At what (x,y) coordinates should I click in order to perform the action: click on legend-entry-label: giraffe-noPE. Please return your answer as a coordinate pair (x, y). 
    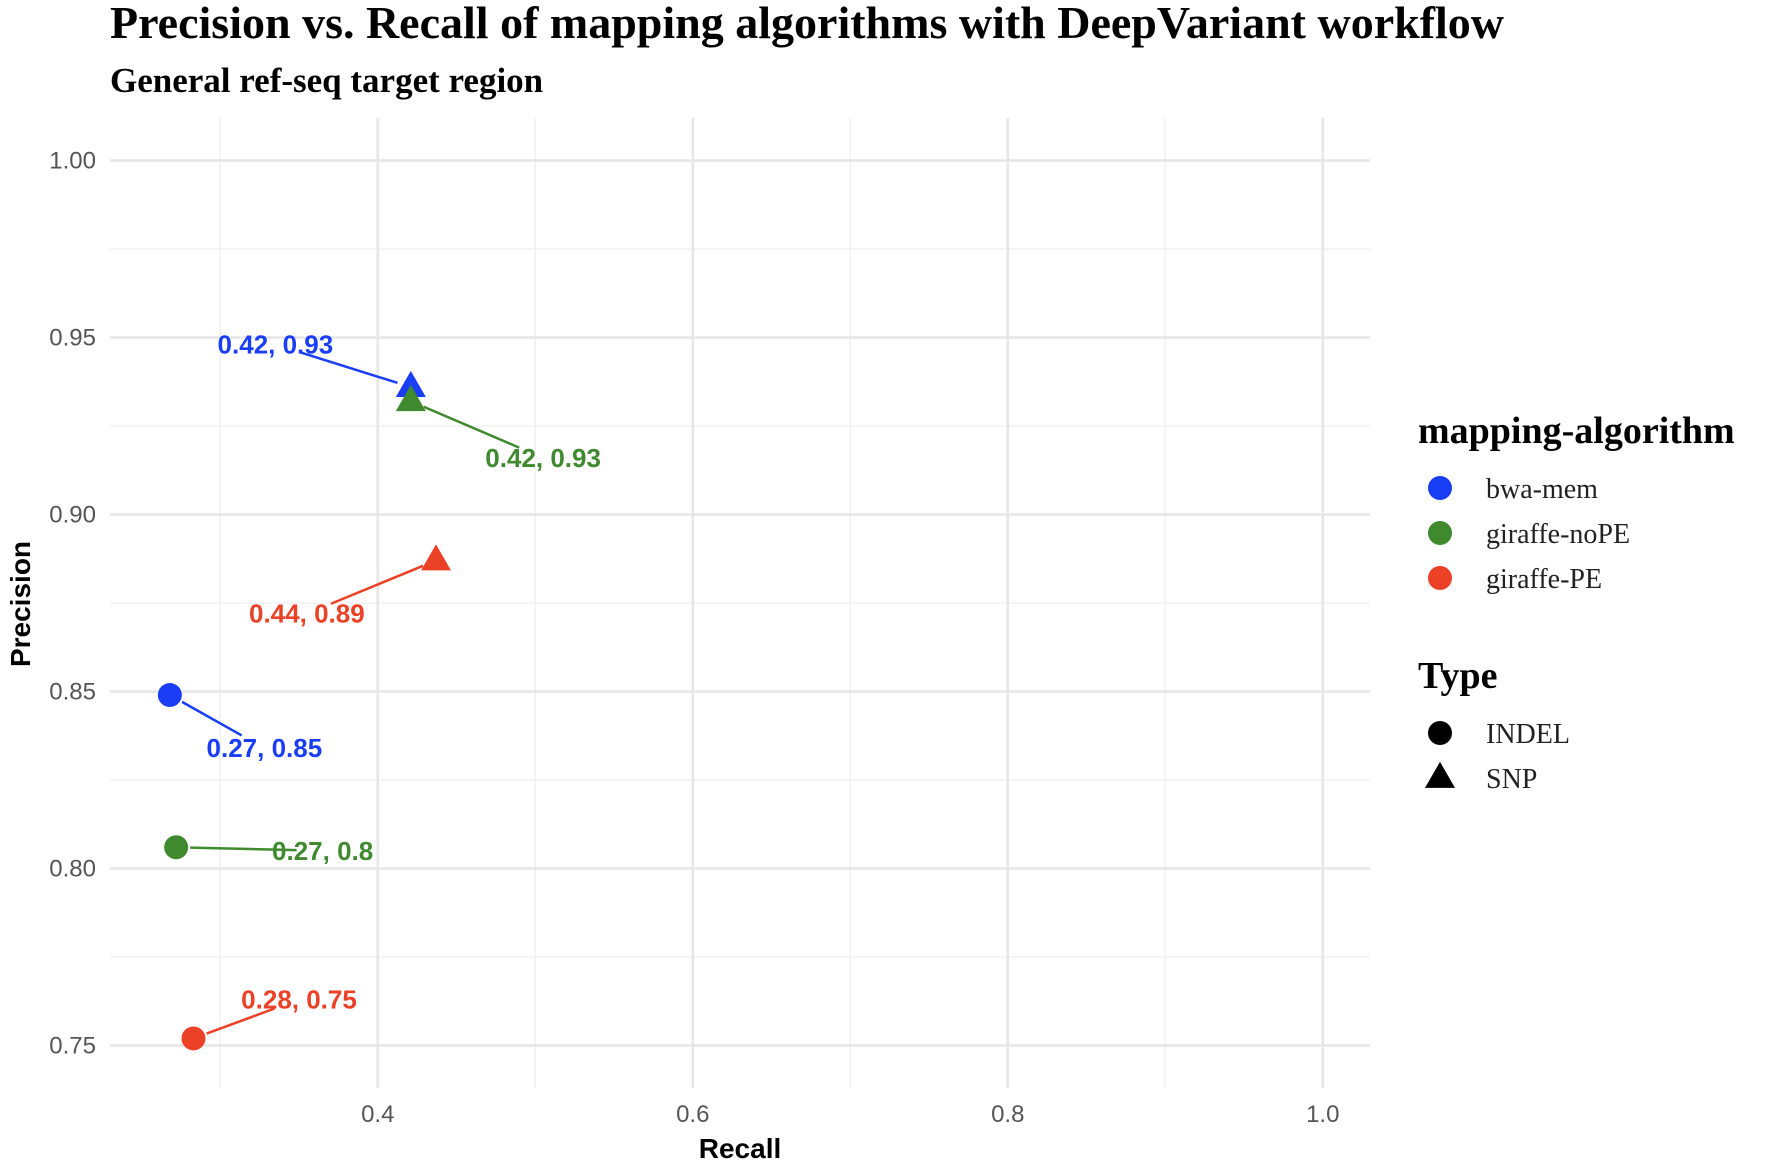
    Looking at the image, I should click on (1558, 534).